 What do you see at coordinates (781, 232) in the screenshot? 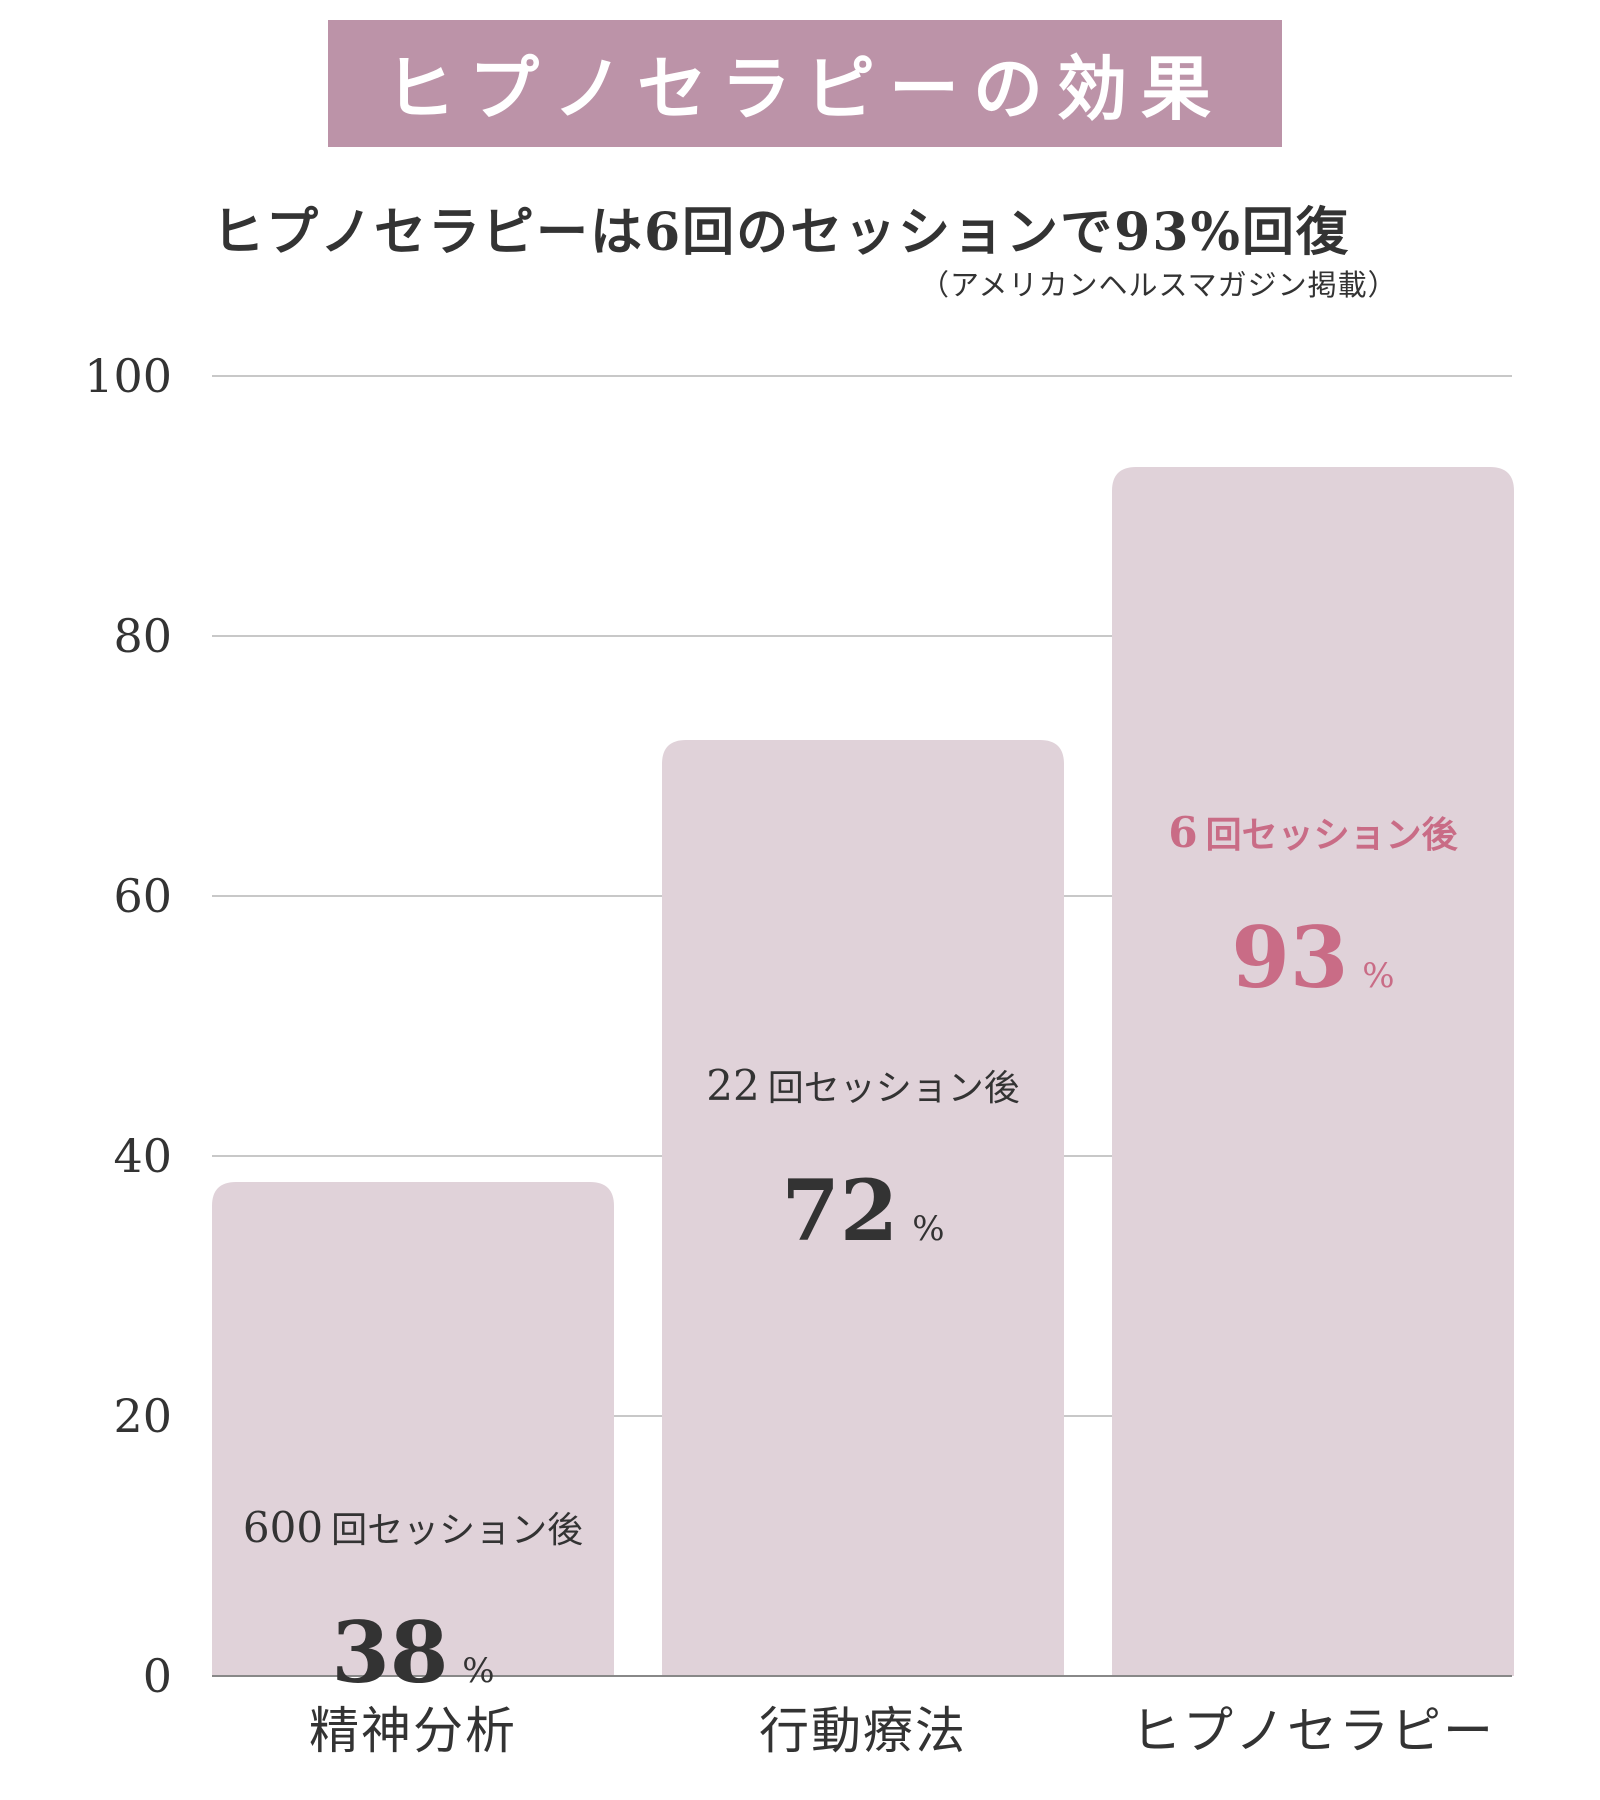
I see `chart-subtitle: ヒプノセラピーは6回のセッションで93%回復` at bounding box center [781, 232].